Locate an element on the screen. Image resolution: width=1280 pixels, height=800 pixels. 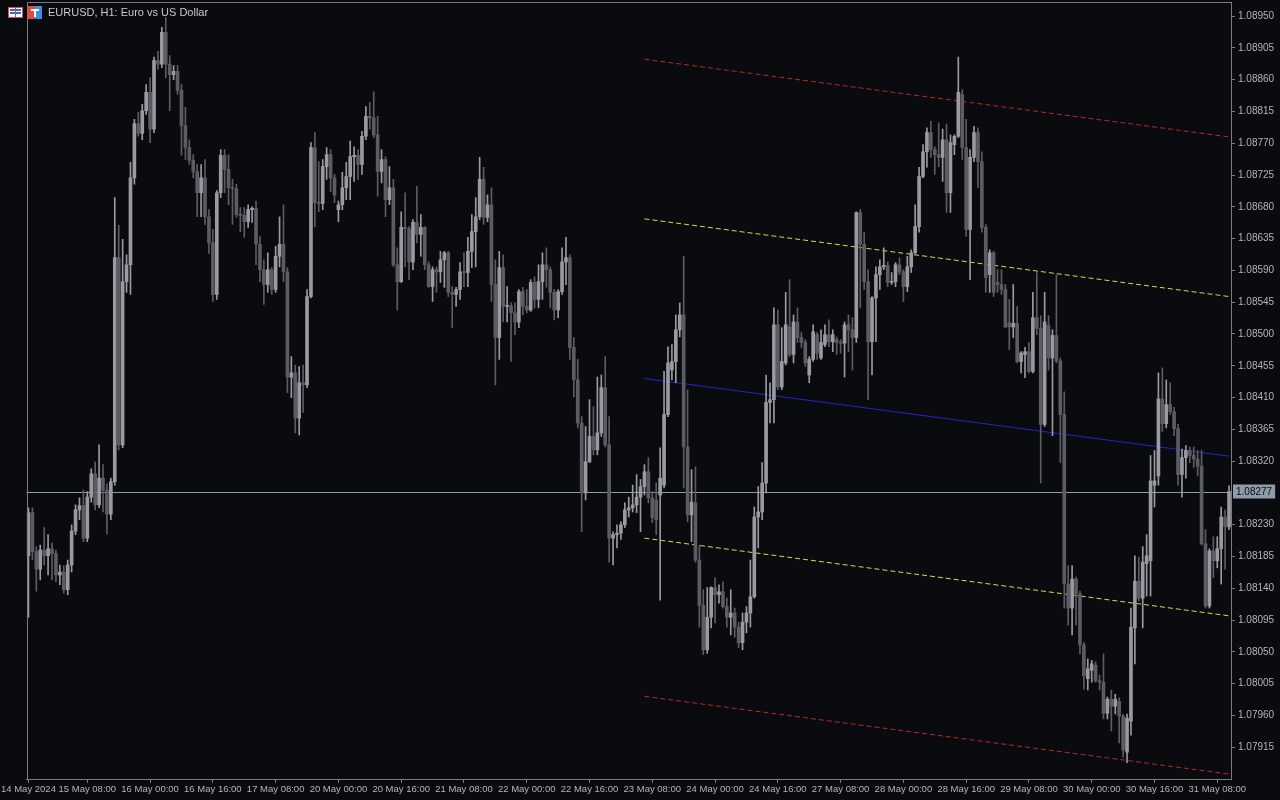
x-tick-label: 20 May 16:00 is located at coordinates (401, 789).